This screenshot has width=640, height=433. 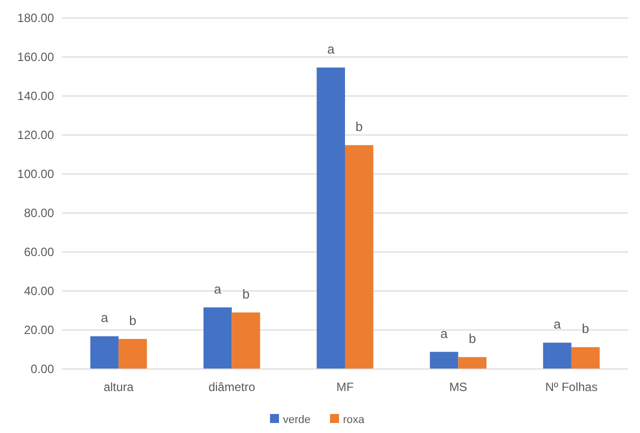 What do you see at coordinates (35, 135) in the screenshot?
I see `y-tick-label: 120.00` at bounding box center [35, 135].